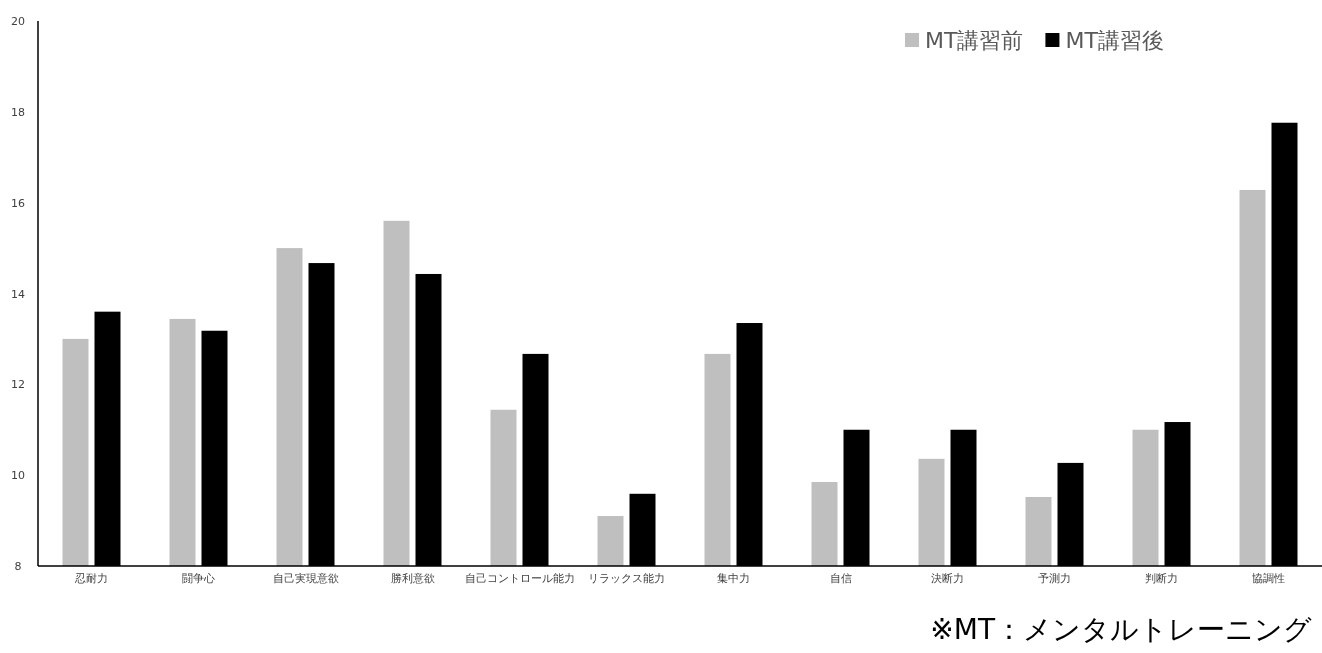 The image size is (1322, 653). What do you see at coordinates (1121, 629) in the screenshot?
I see `text: ※MT：メンタルトレーニング` at bounding box center [1121, 629].